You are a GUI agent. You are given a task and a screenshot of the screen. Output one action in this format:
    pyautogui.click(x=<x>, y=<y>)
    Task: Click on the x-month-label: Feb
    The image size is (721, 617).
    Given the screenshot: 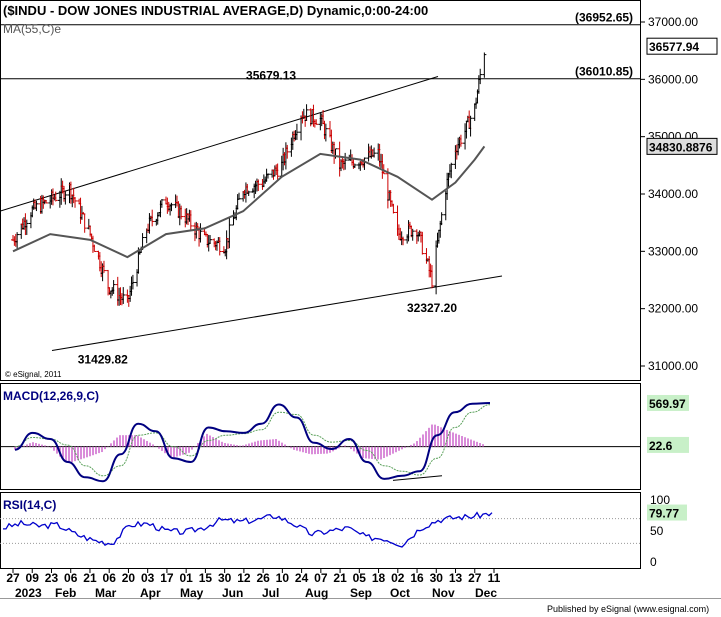 What is the action you would take?
    pyautogui.click(x=65, y=593)
    